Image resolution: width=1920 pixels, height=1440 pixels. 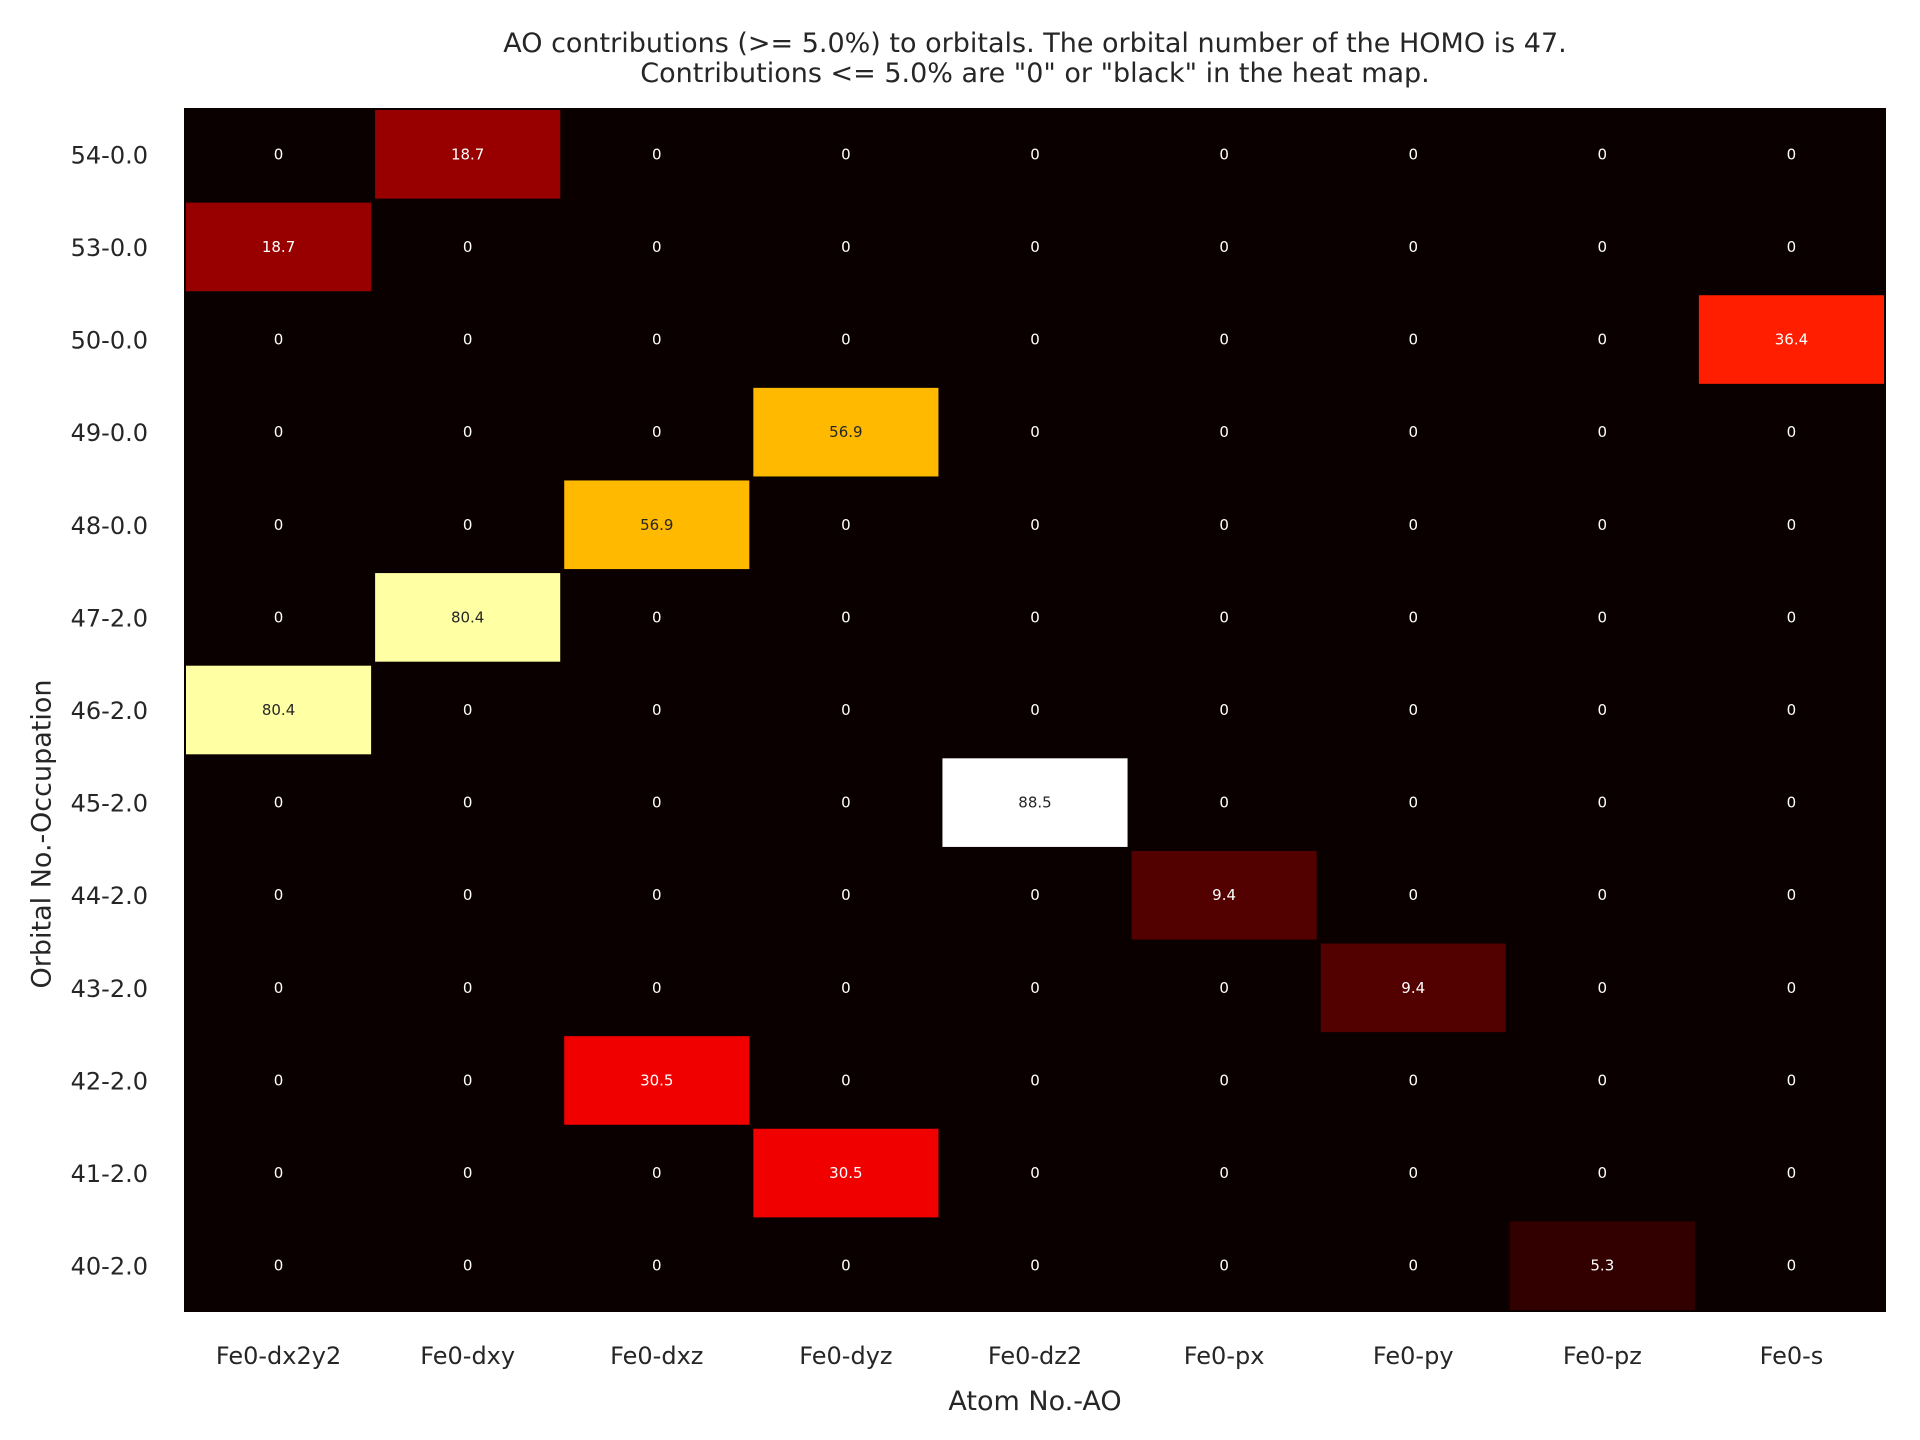 What do you see at coordinates (109, 526) in the screenshot?
I see `y-tick-label: 48-0.0` at bounding box center [109, 526].